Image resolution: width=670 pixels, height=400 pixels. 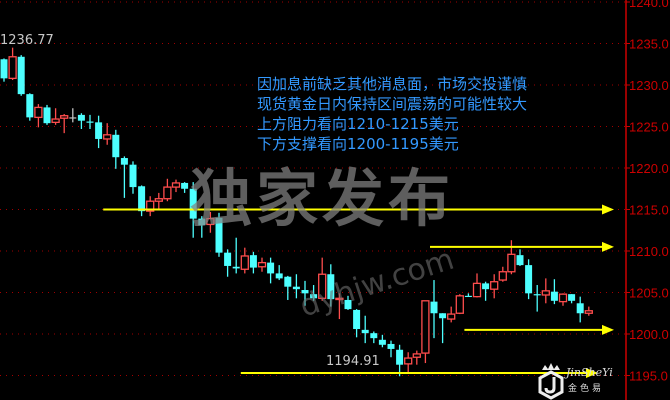 I want to click on y-tick-label: 1235.0, so click(x=649, y=44).